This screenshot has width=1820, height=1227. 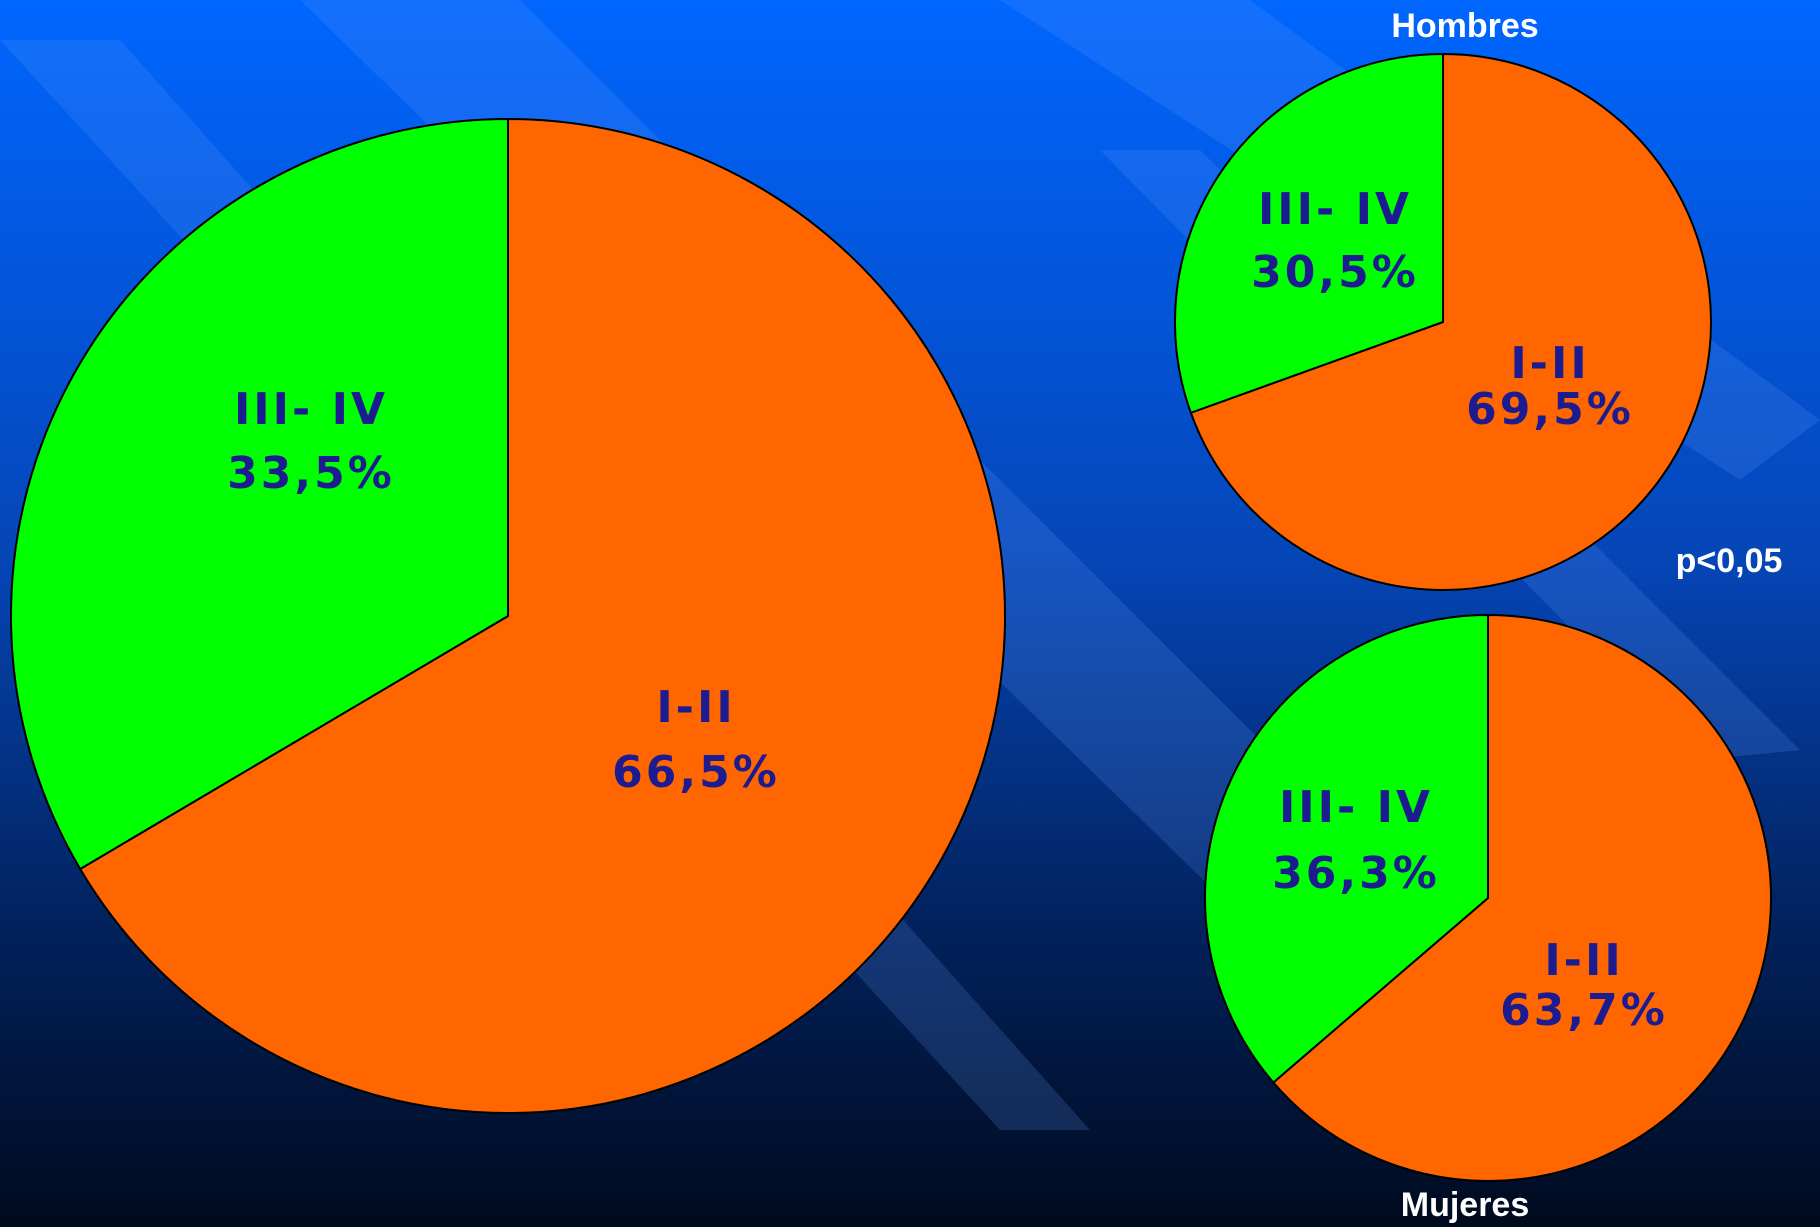 I want to click on slice-value-label: 33,5%, so click(x=311, y=473).